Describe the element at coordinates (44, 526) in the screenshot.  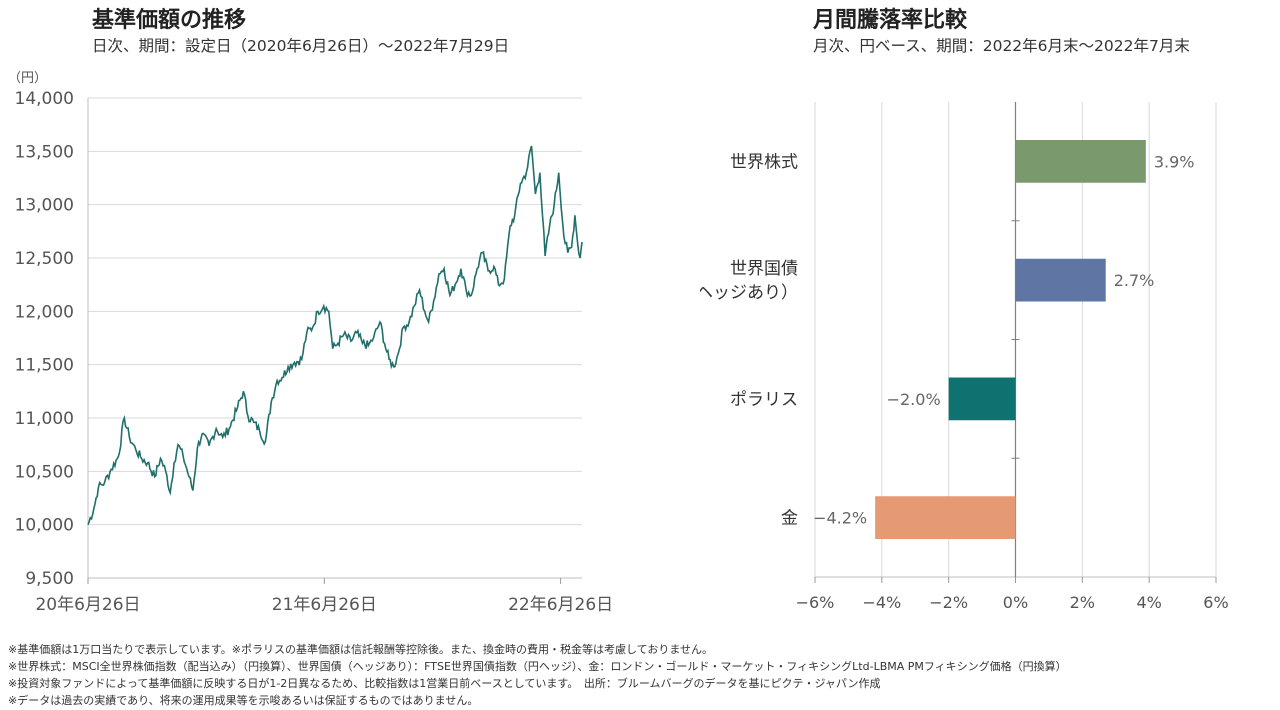
I see `y-tick-label: 10,000` at that location.